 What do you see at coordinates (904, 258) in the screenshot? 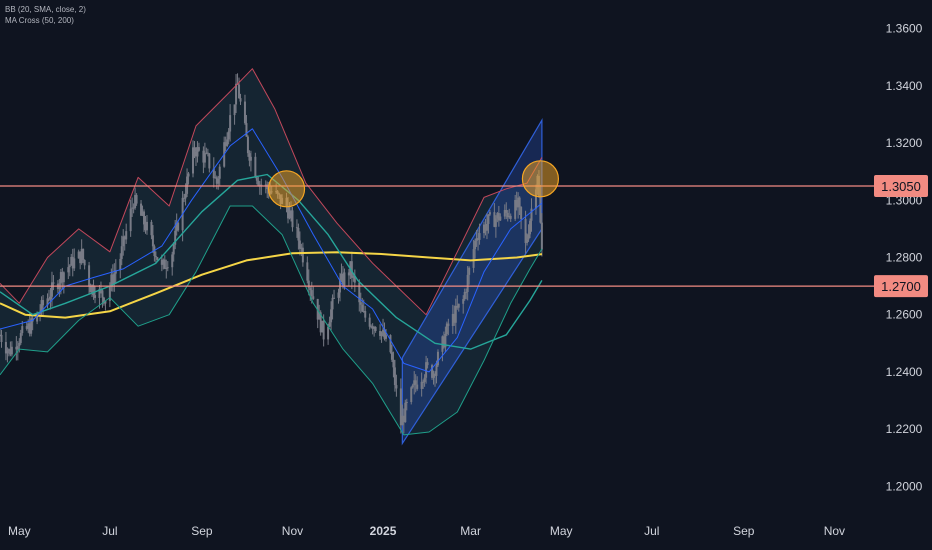
I see `y-tick-label: 1.2800` at bounding box center [904, 258].